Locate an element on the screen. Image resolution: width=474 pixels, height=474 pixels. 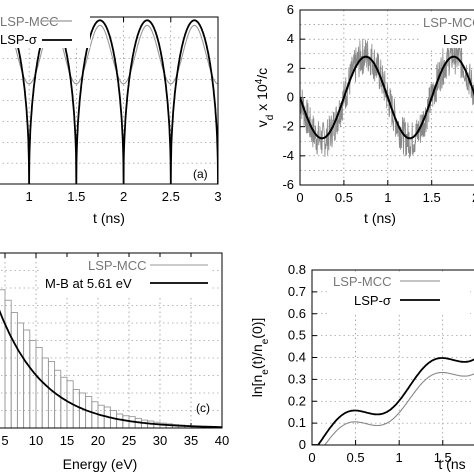
panel-d-y-tick-label: 0.6 is located at coordinates (297, 313).